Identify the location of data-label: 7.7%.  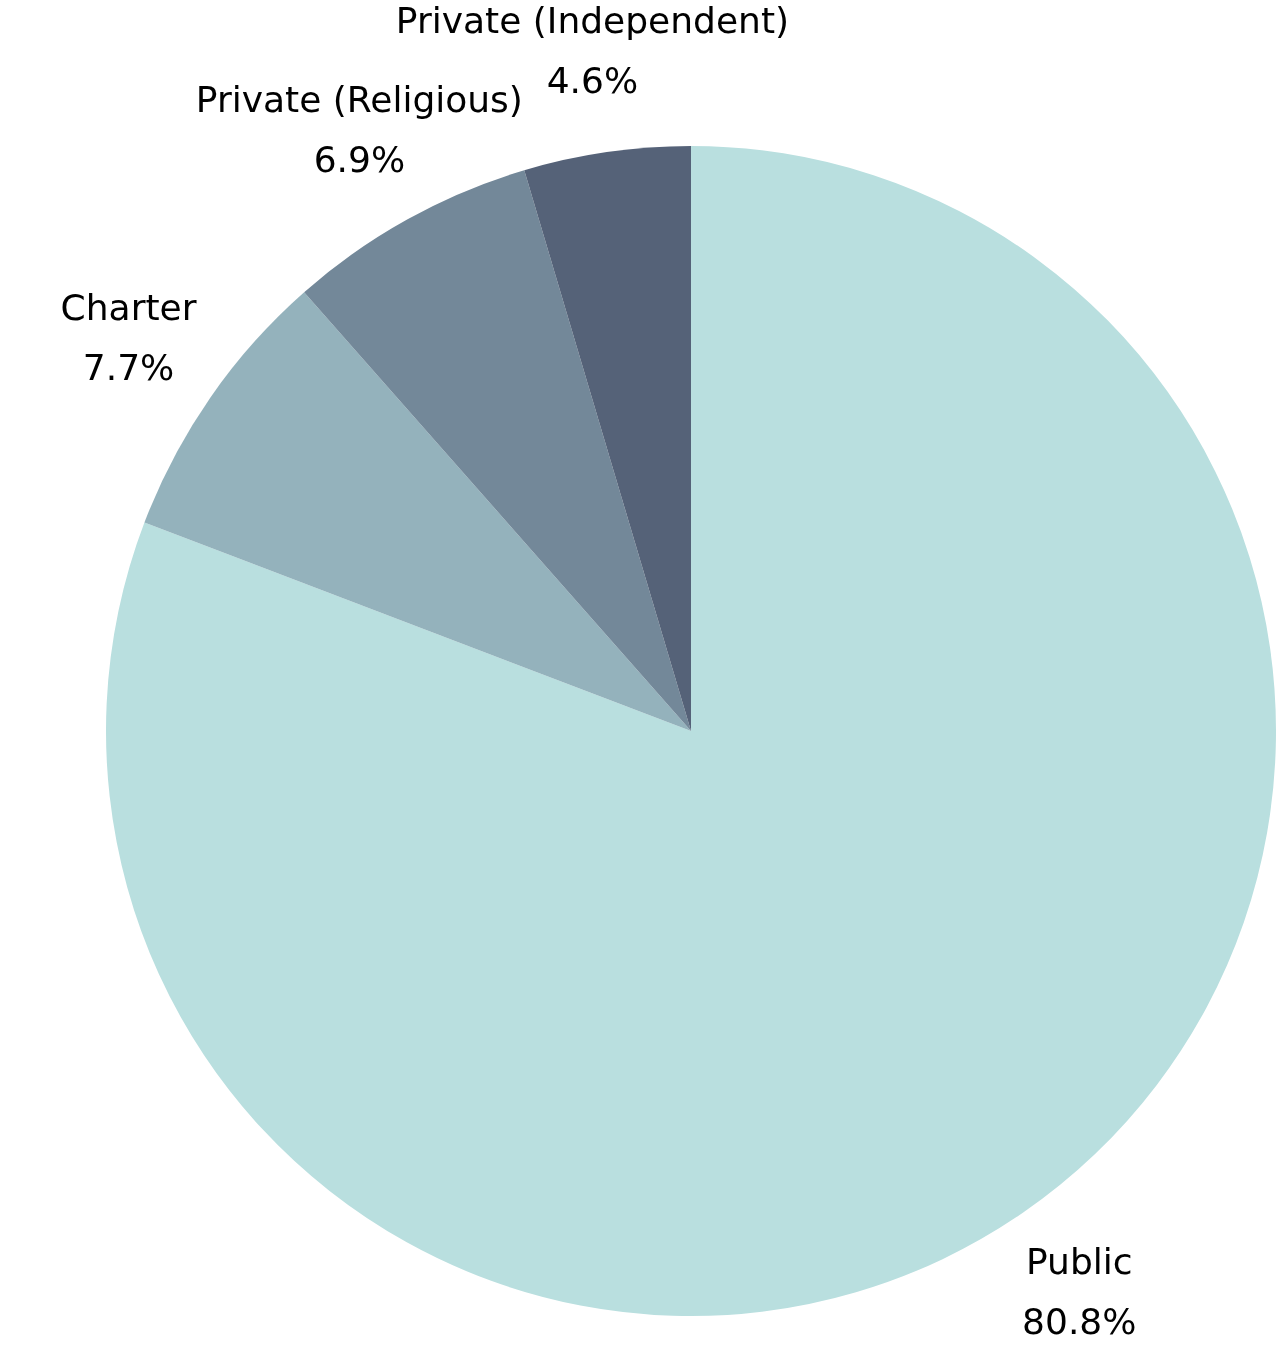
(128, 368).